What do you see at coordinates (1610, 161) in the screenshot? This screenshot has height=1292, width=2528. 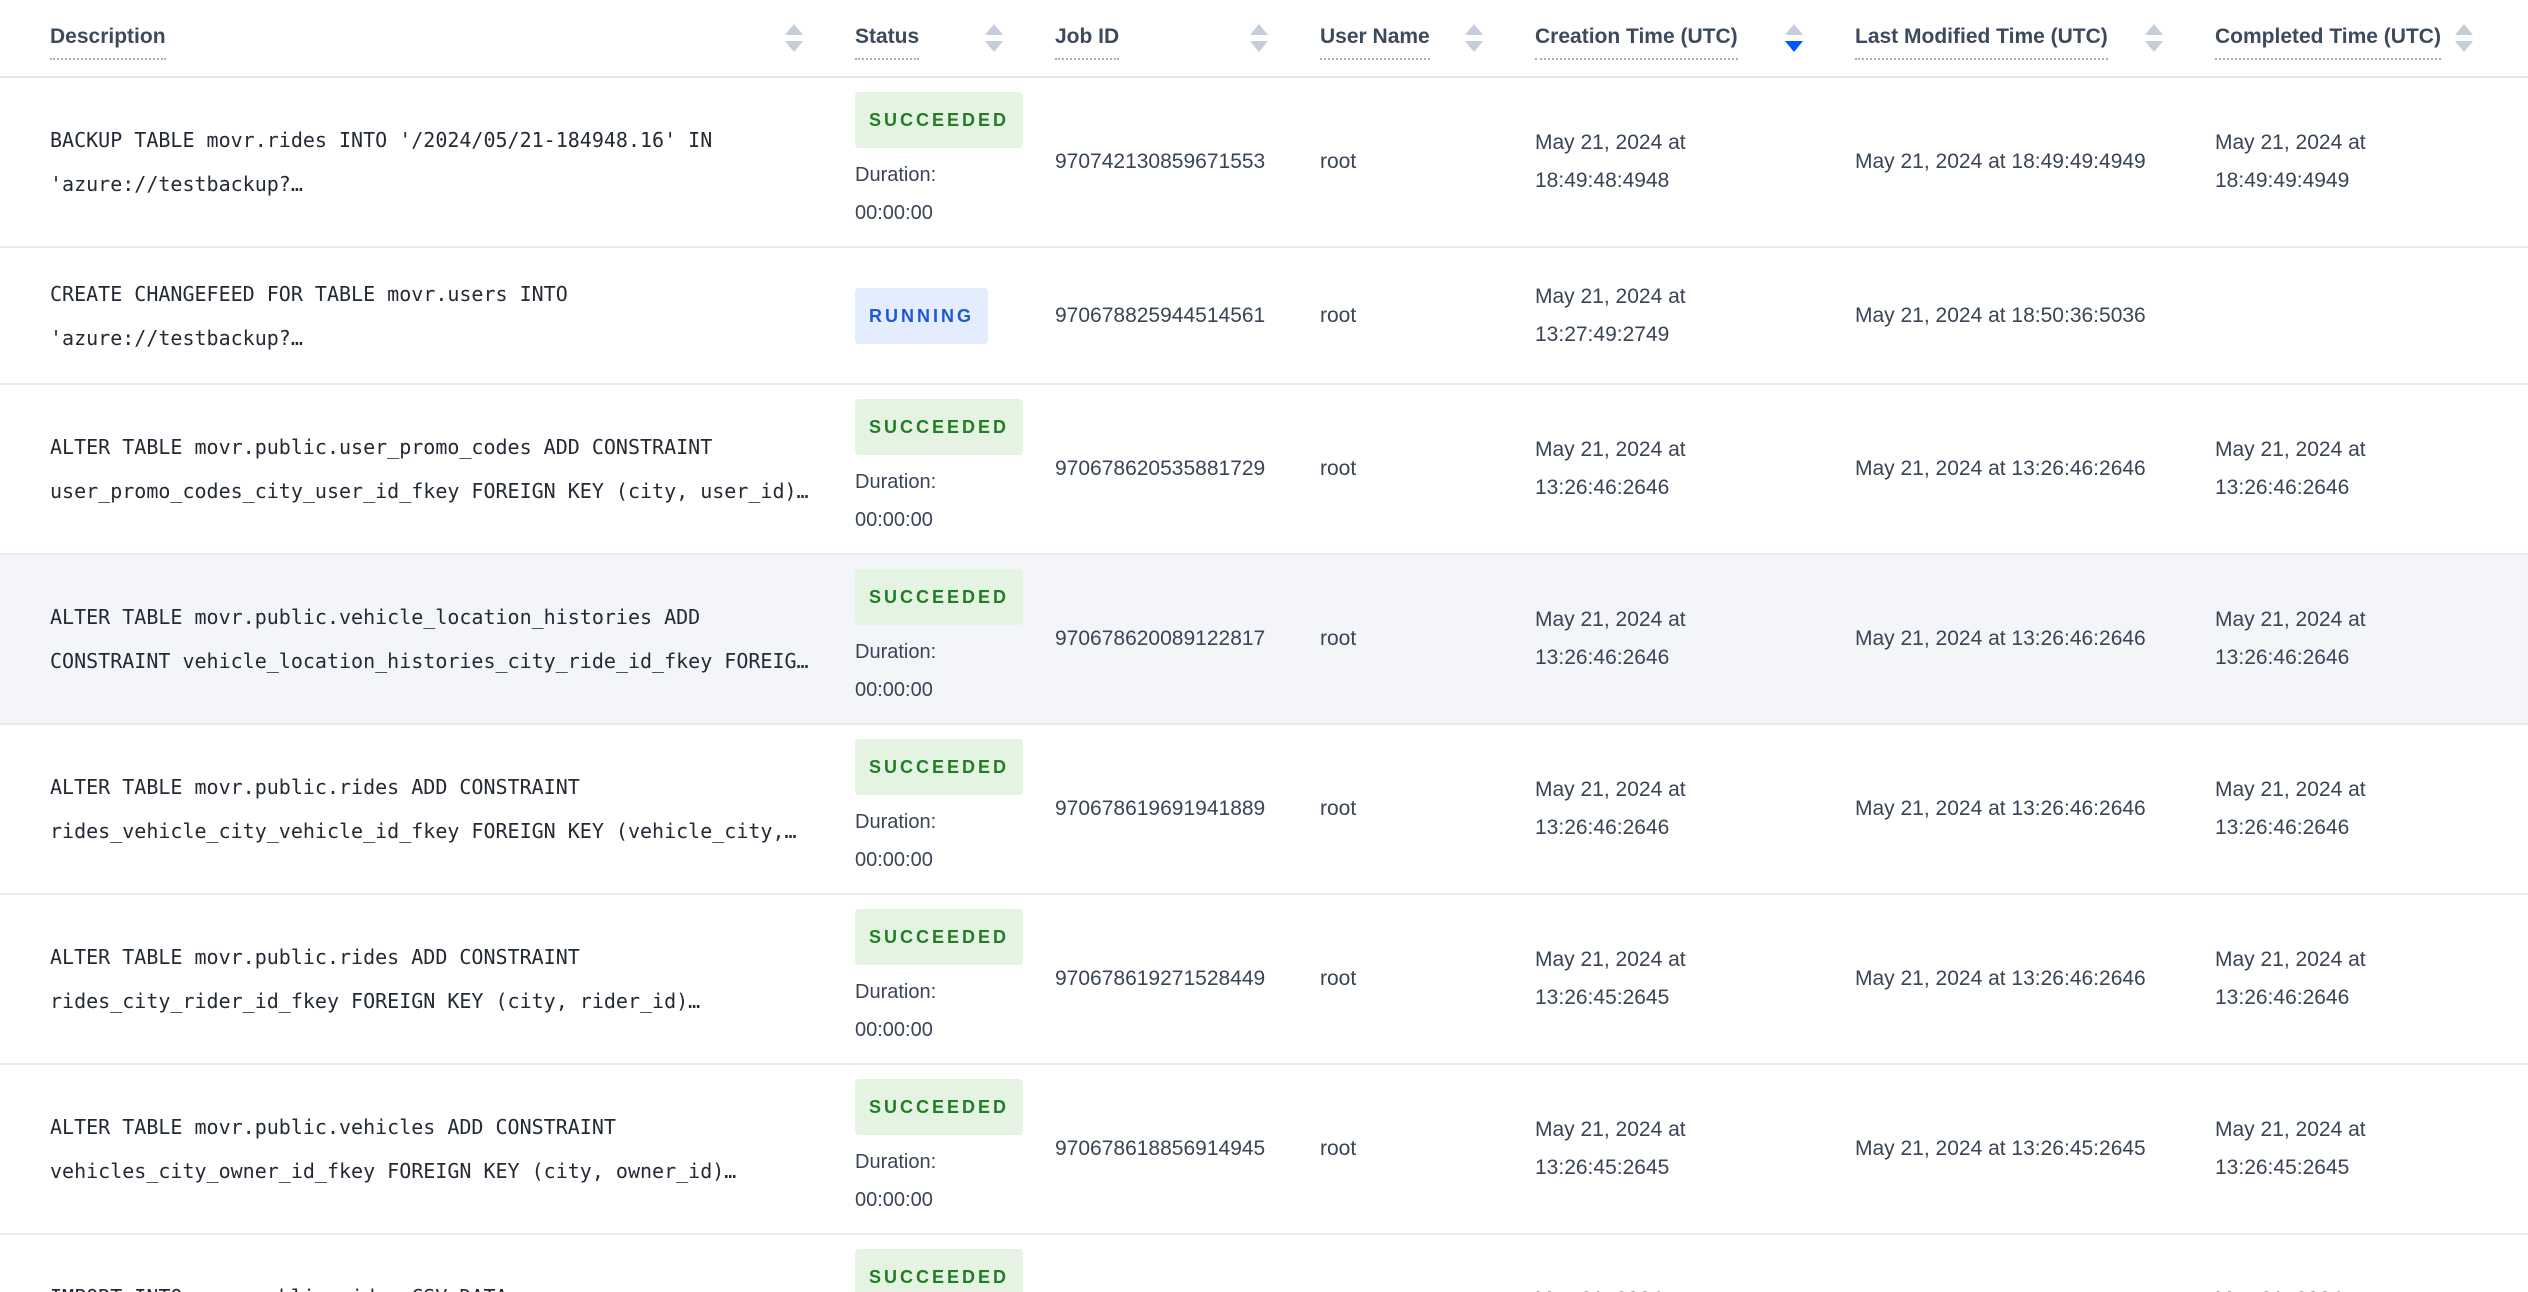 I see `creation-time: May 21, 2024 at 18:49:48:4948` at bounding box center [1610, 161].